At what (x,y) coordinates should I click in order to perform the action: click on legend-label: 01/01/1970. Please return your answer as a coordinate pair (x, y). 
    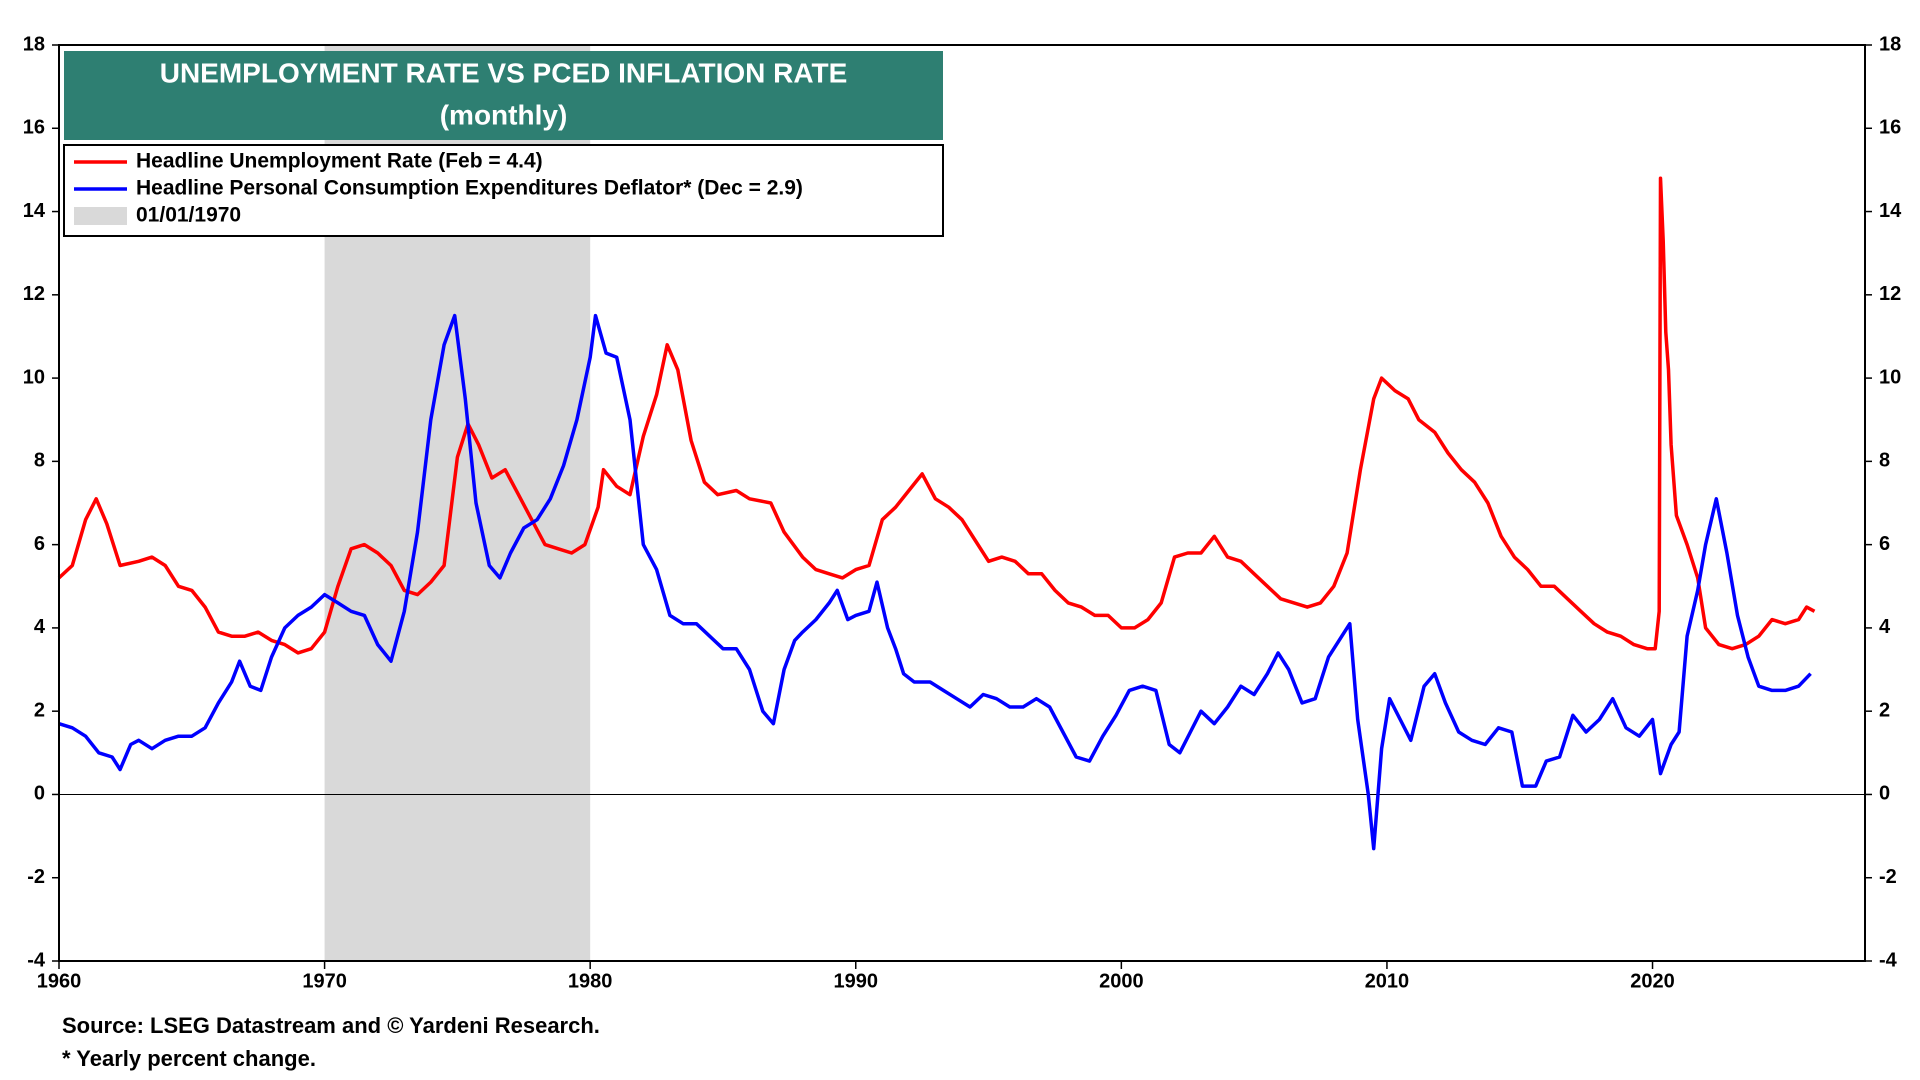
    Looking at the image, I should click on (188, 215).